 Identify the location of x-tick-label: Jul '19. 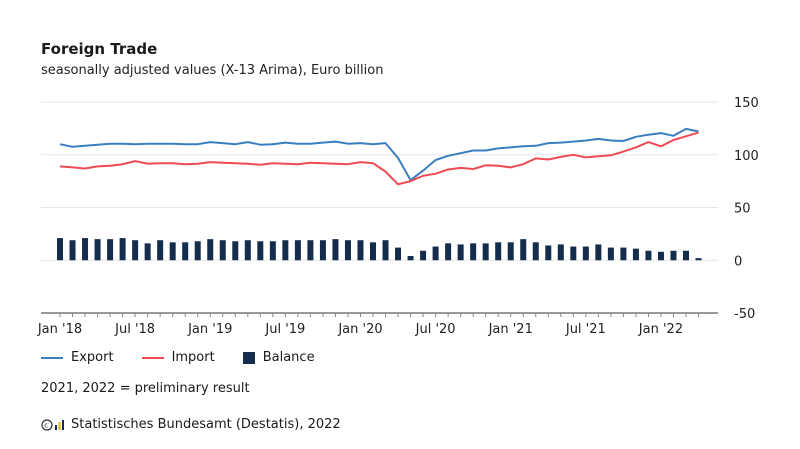
(284, 329).